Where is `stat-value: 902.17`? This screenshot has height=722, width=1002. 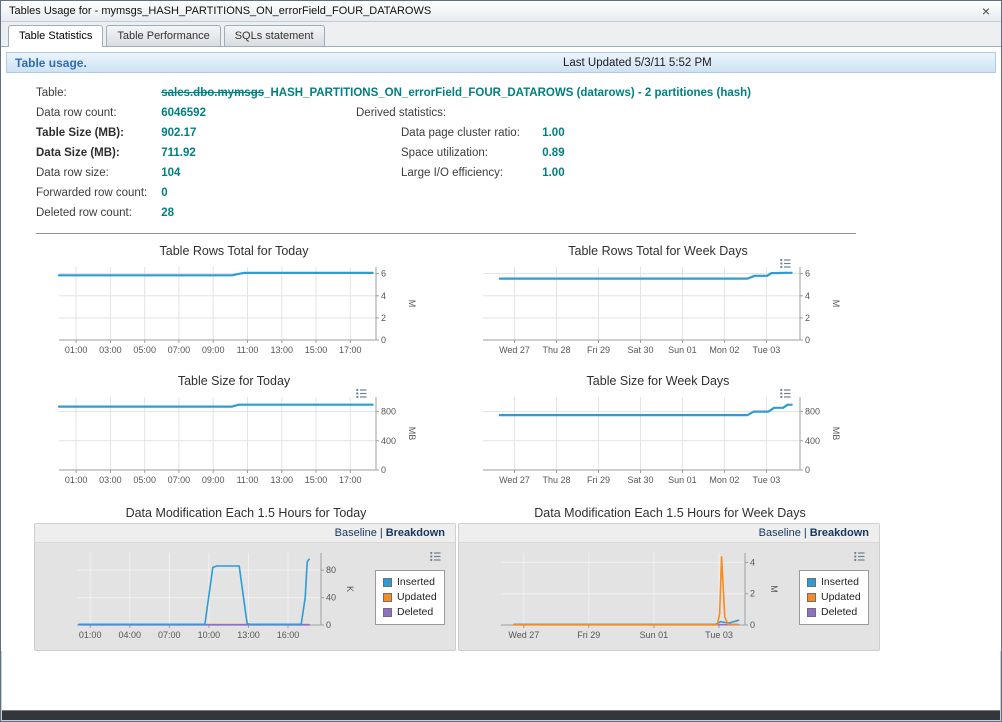
stat-value: 902.17 is located at coordinates (179, 133).